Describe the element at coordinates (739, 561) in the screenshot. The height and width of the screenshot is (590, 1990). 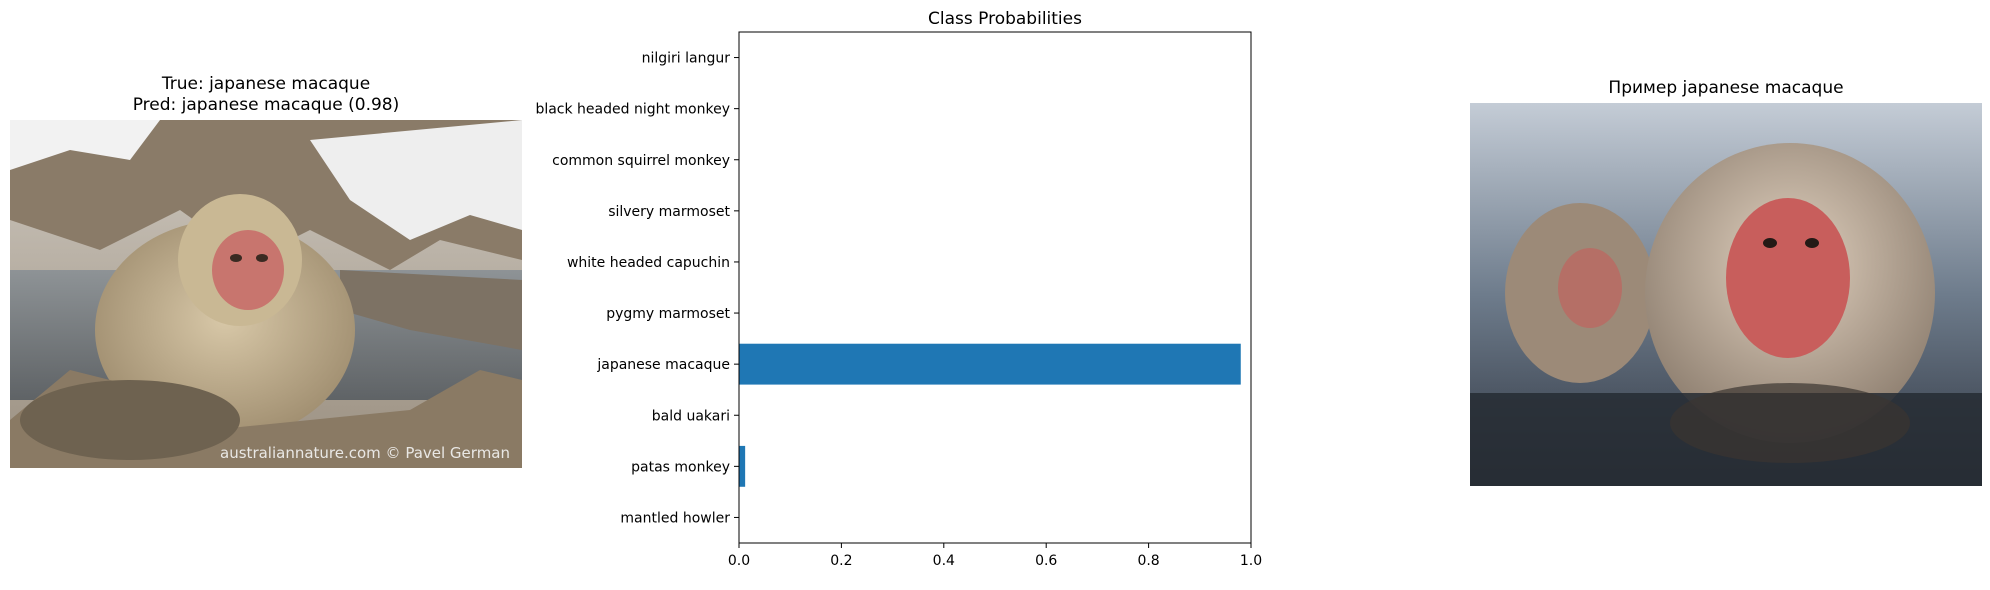
I see `x-tick-label: 0.0` at that location.